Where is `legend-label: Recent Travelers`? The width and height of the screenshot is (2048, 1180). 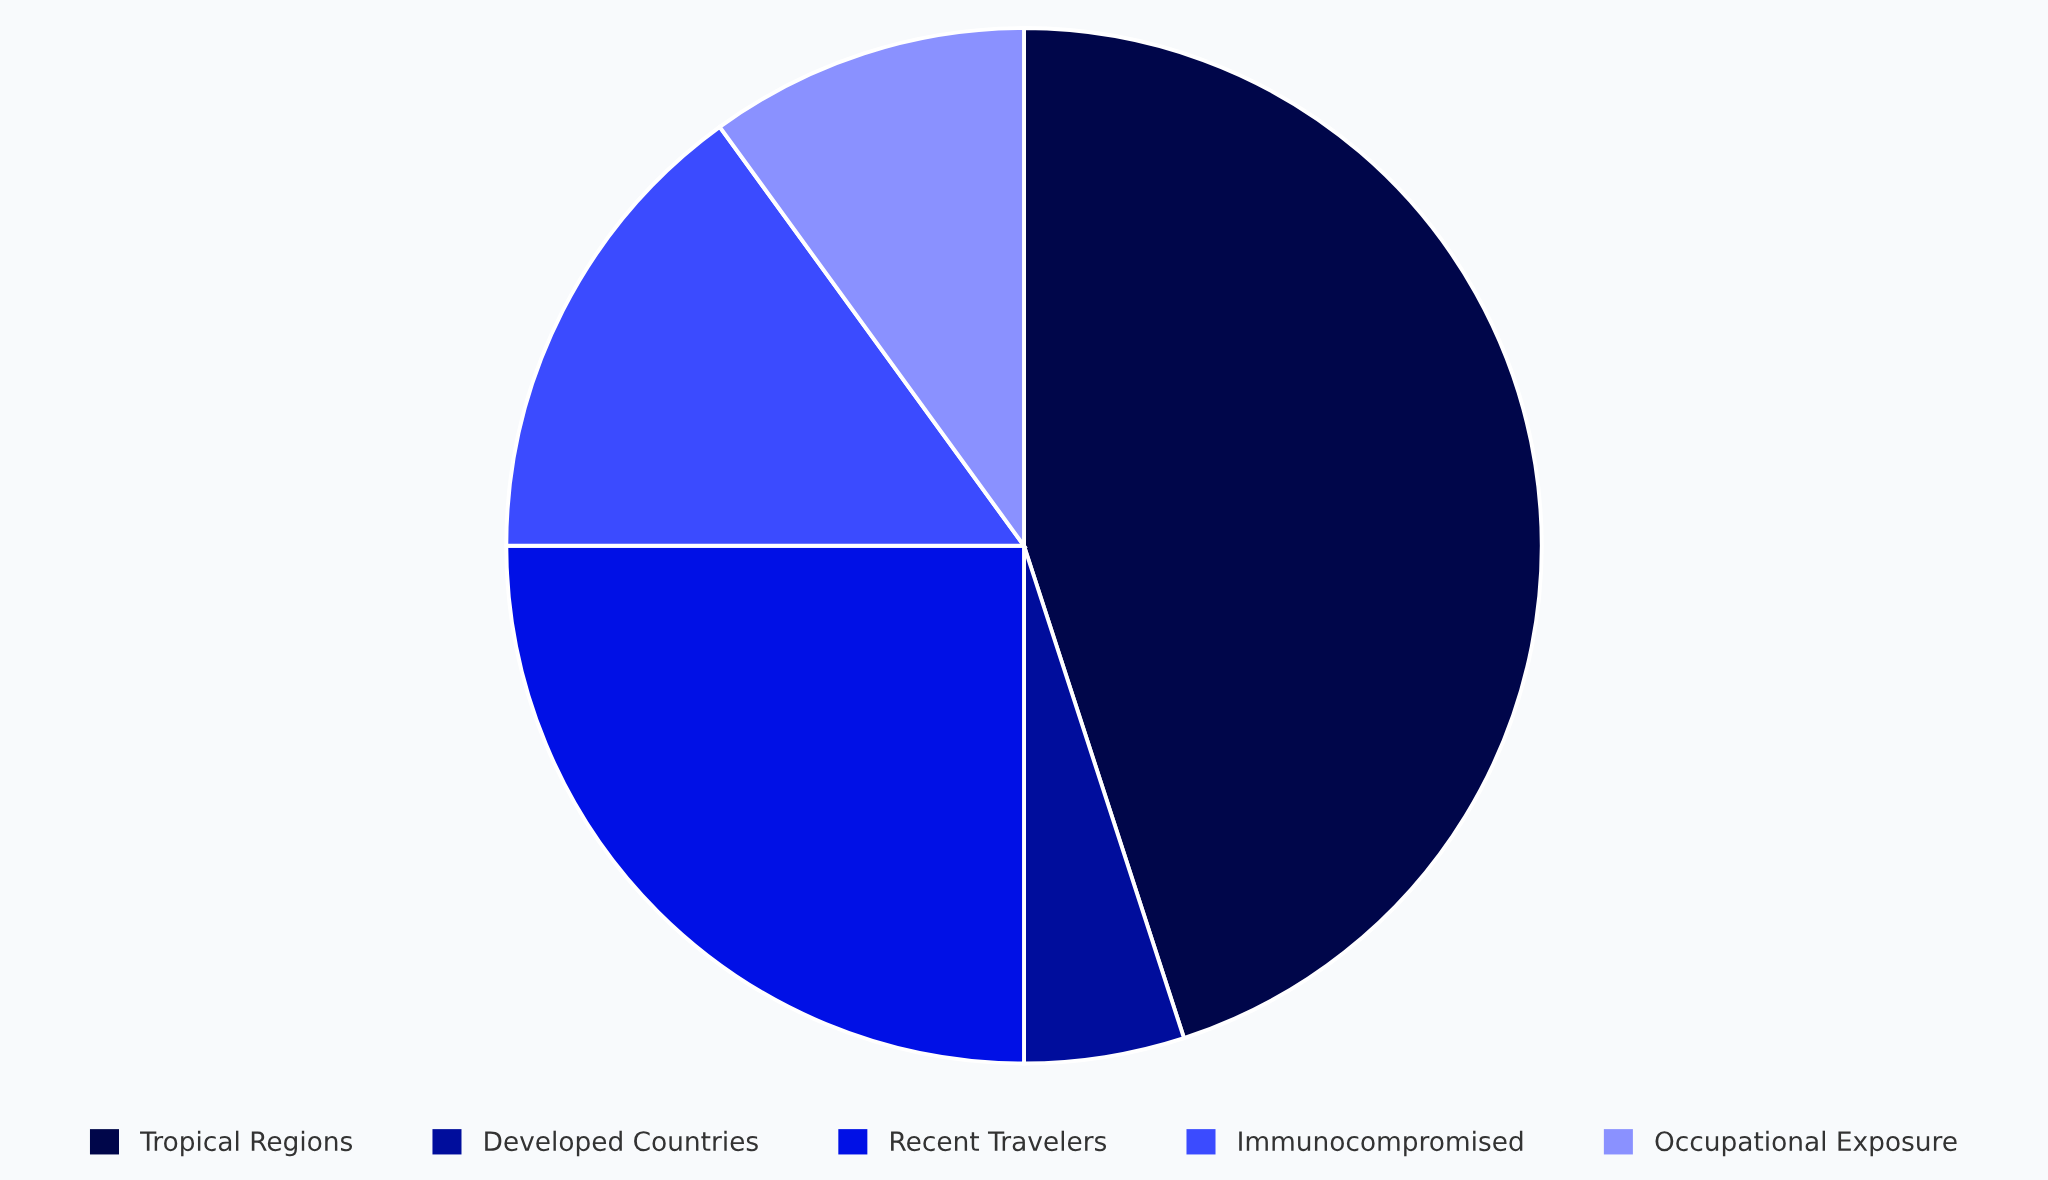
legend-label: Recent Travelers is located at coordinates (999, 1141).